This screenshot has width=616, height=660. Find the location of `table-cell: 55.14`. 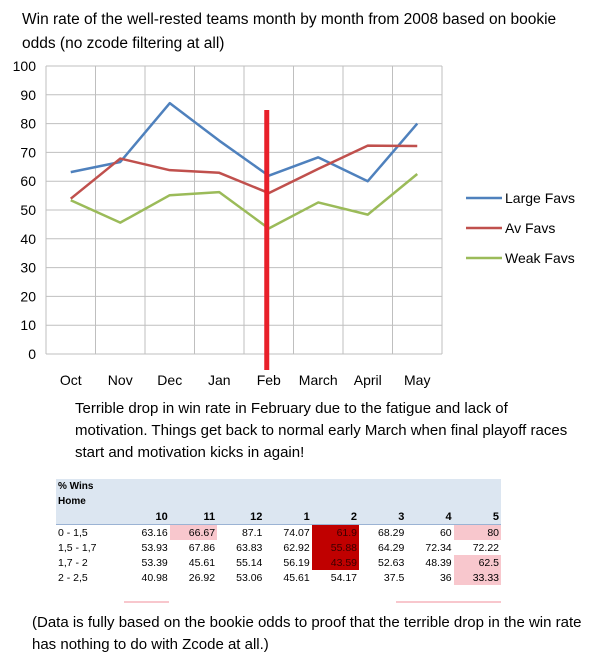

table-cell: 55.14 is located at coordinates (249, 562).